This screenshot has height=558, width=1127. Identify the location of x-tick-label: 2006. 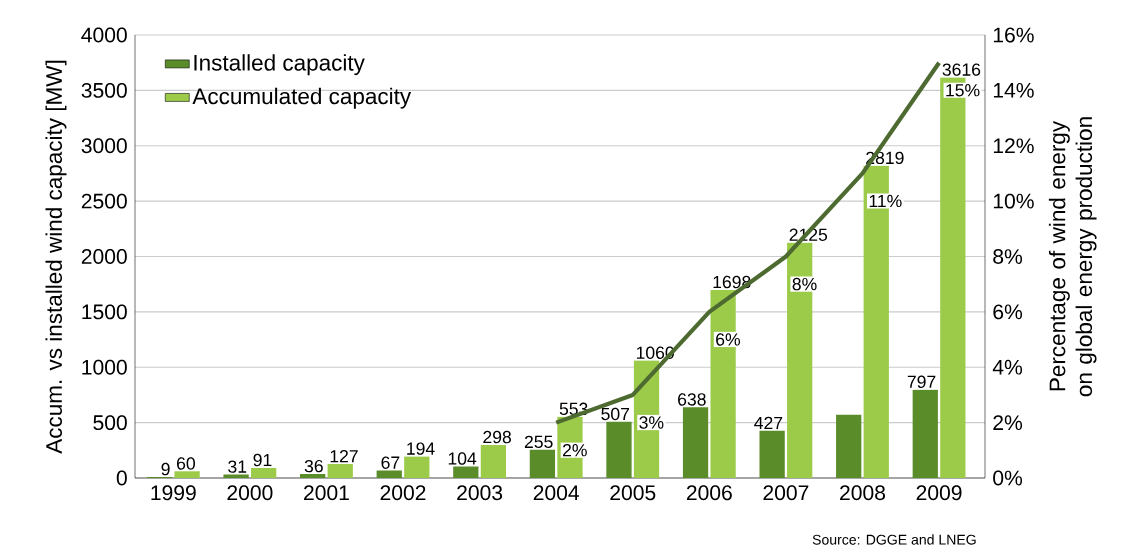
(709, 493).